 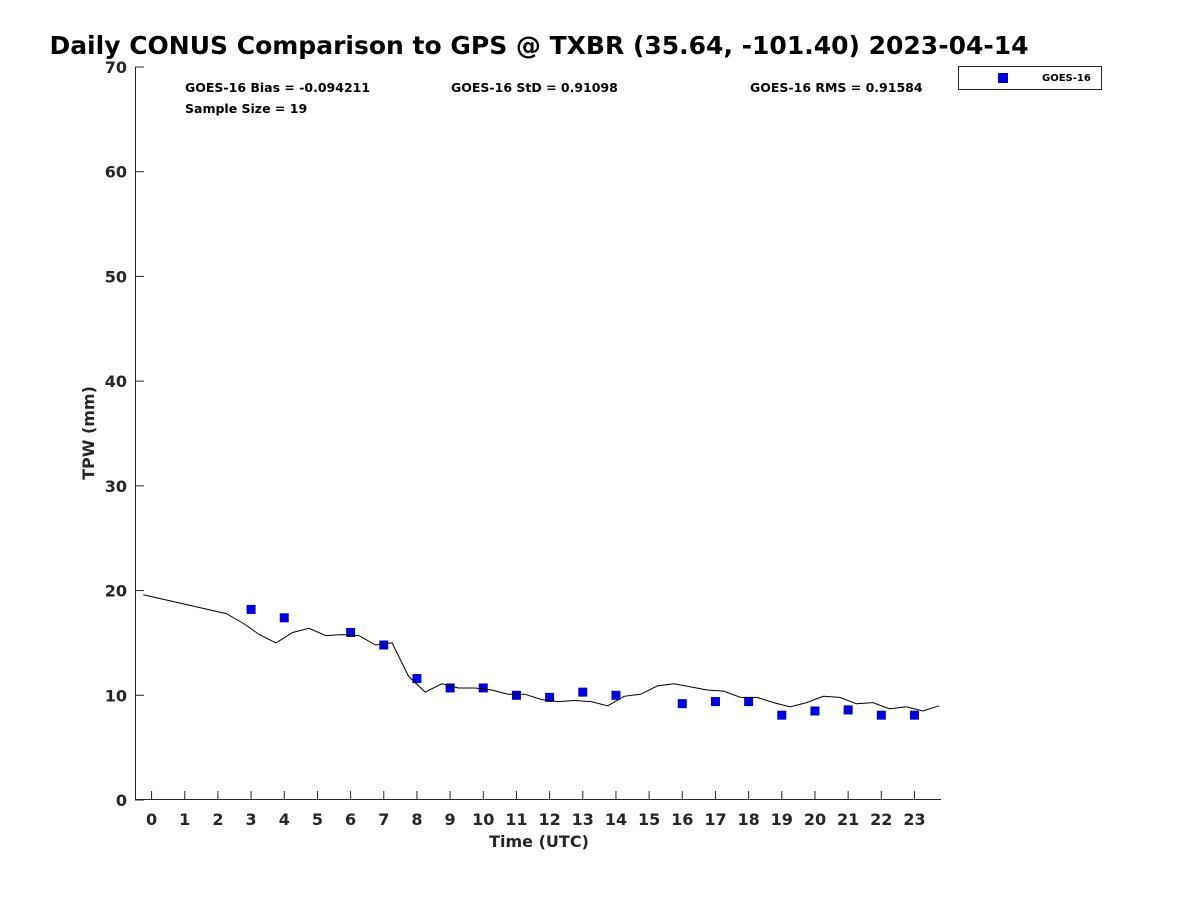 What do you see at coordinates (616, 819) in the screenshot?
I see `x-tick-label: 14` at bounding box center [616, 819].